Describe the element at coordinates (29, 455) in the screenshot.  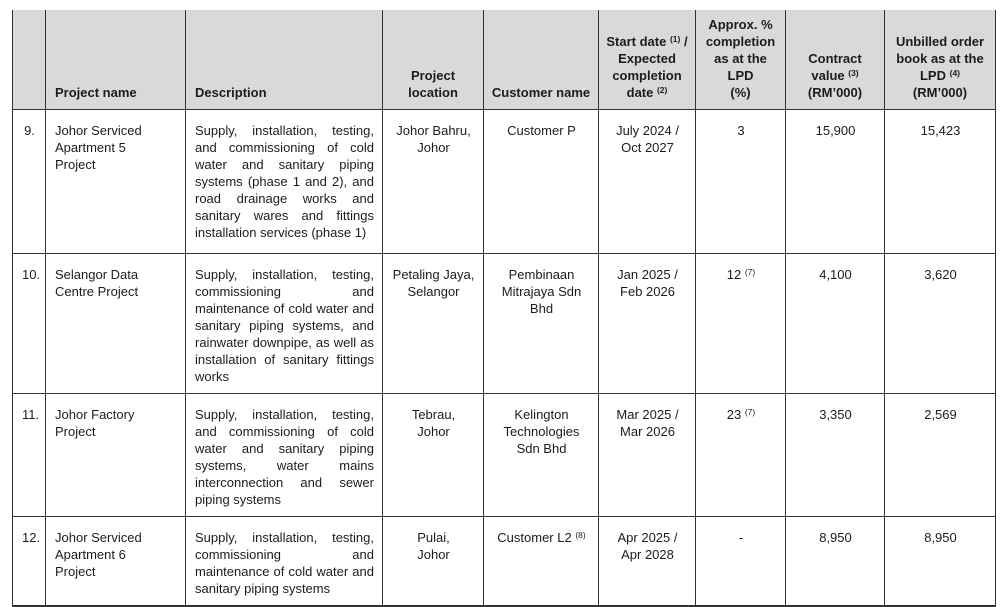
I see `row-number-cell: 11.` at that location.